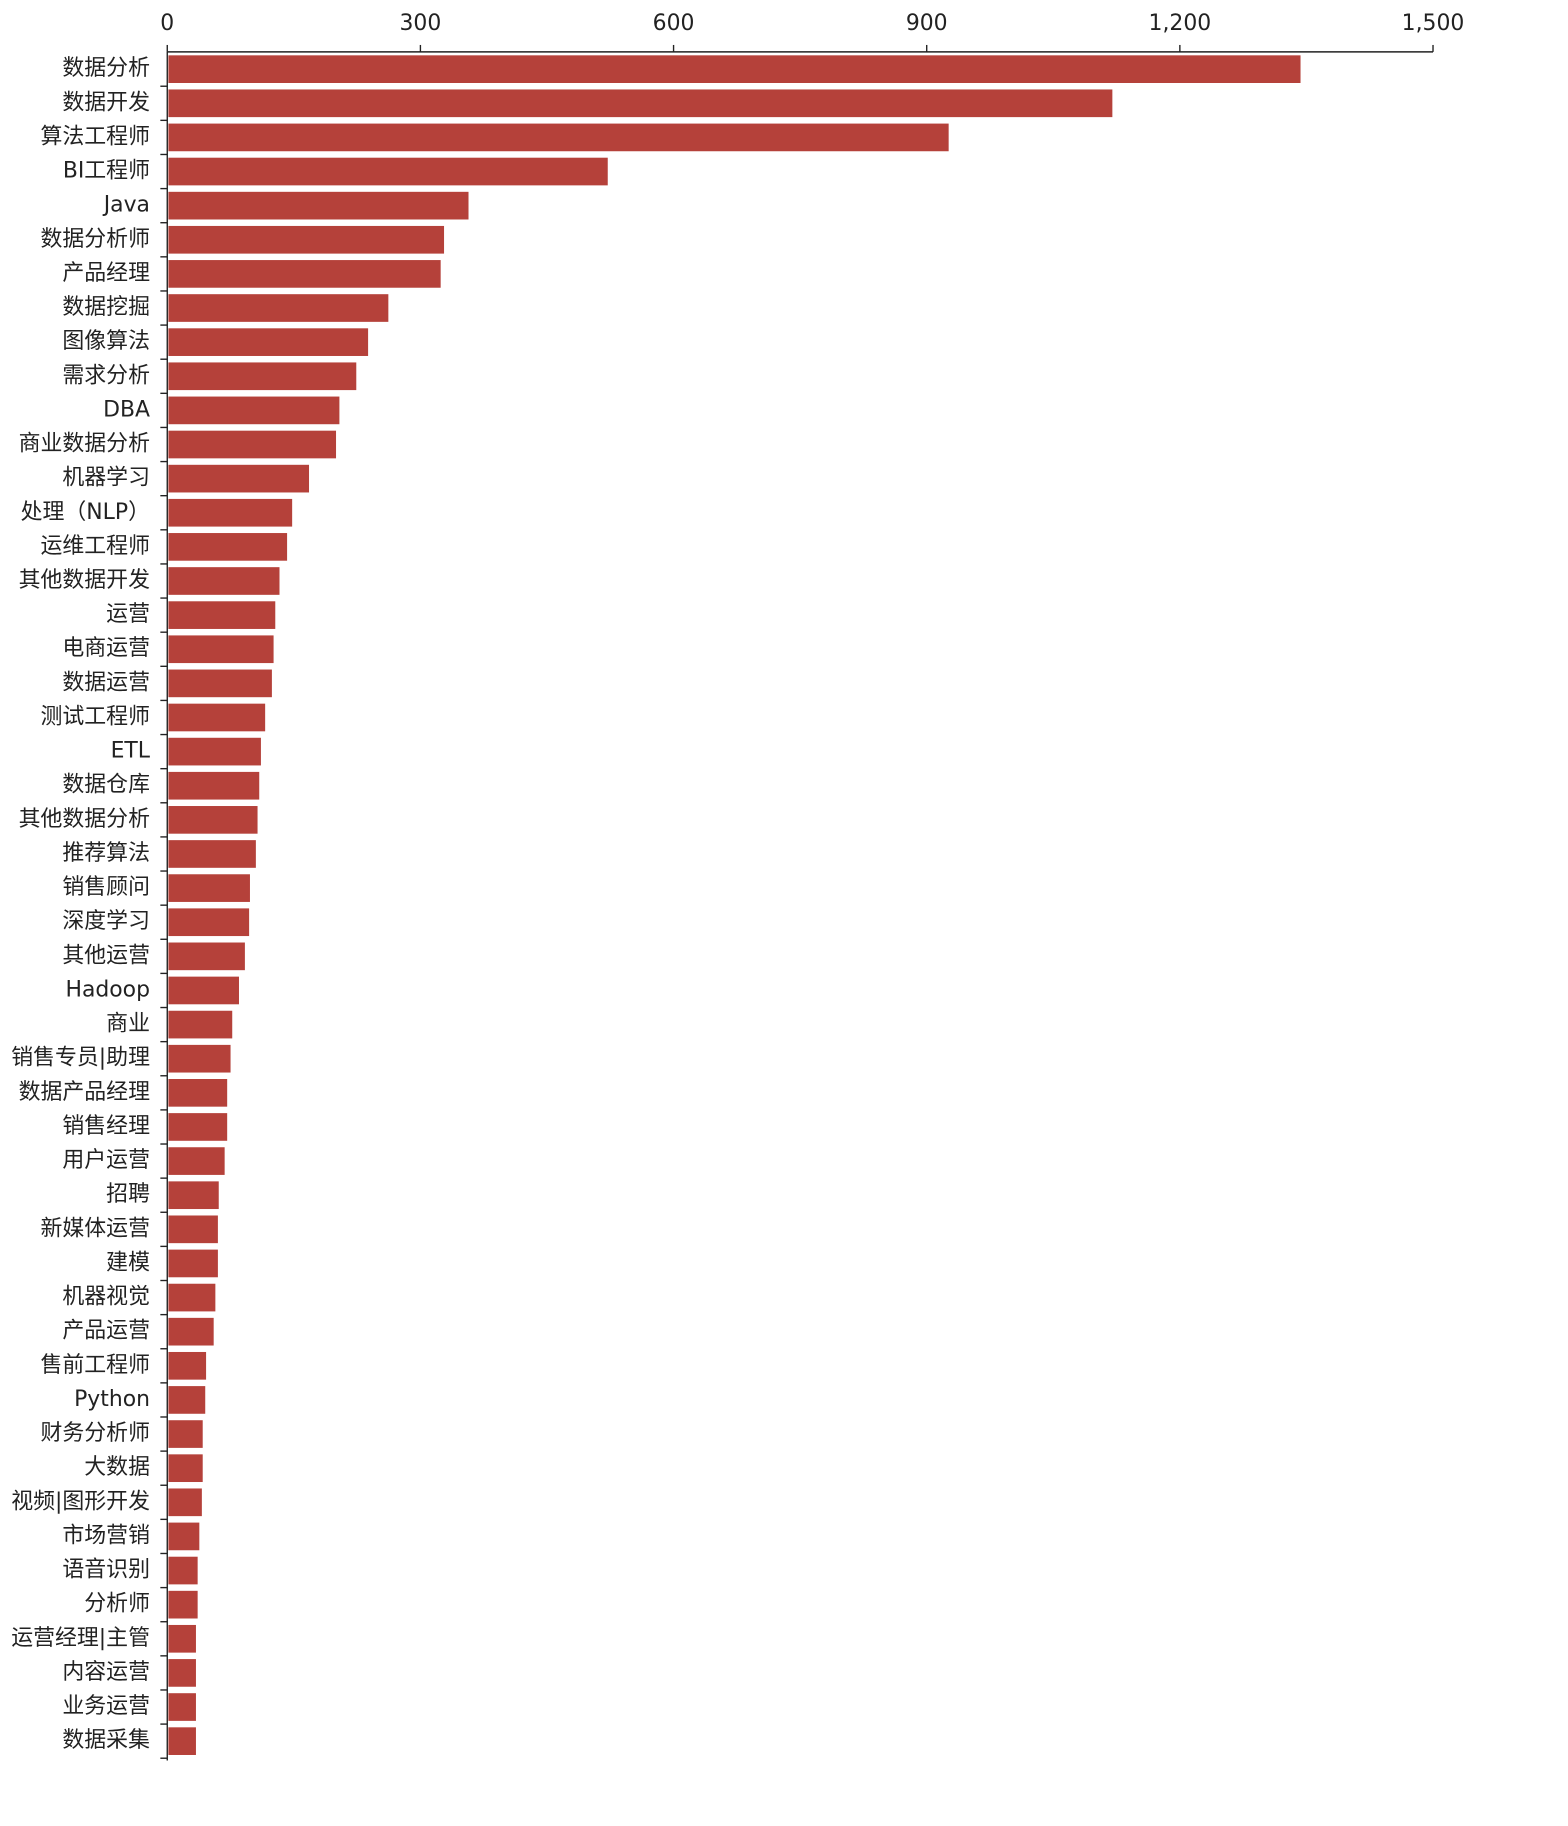  I want to click on x-tick-label: 600, so click(674, 23).